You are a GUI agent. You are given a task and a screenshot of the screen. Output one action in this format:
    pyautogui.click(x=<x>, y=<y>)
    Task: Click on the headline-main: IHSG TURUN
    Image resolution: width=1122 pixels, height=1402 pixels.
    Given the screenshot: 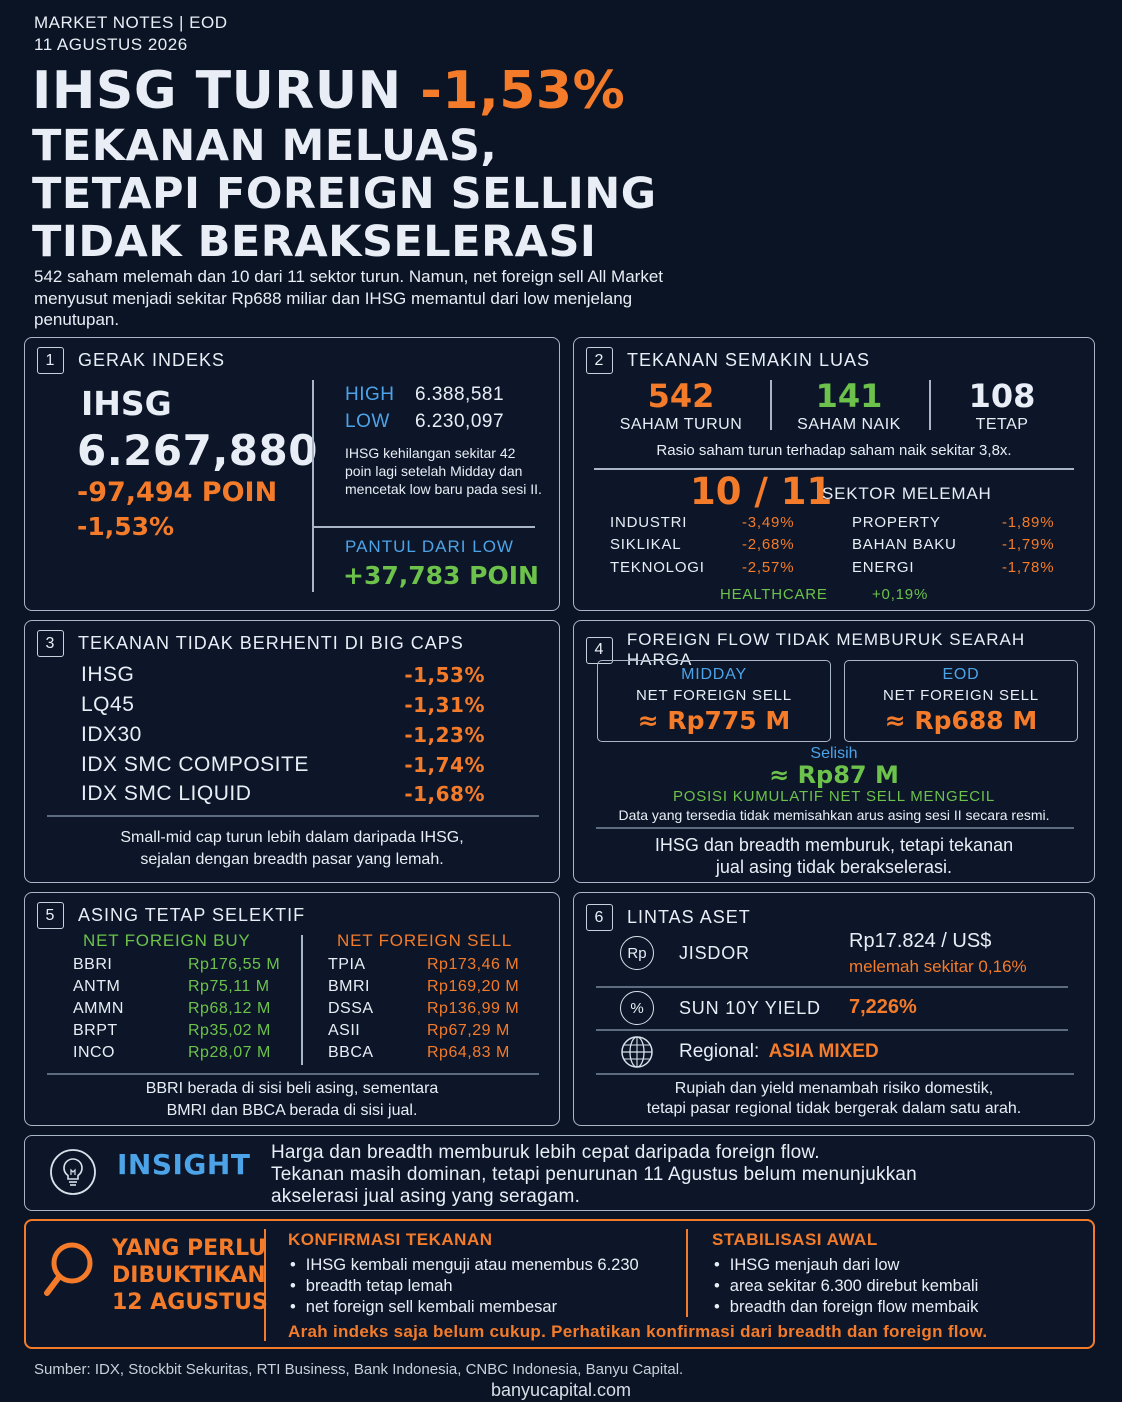 What is the action you would take?
    pyautogui.click(x=226, y=91)
    